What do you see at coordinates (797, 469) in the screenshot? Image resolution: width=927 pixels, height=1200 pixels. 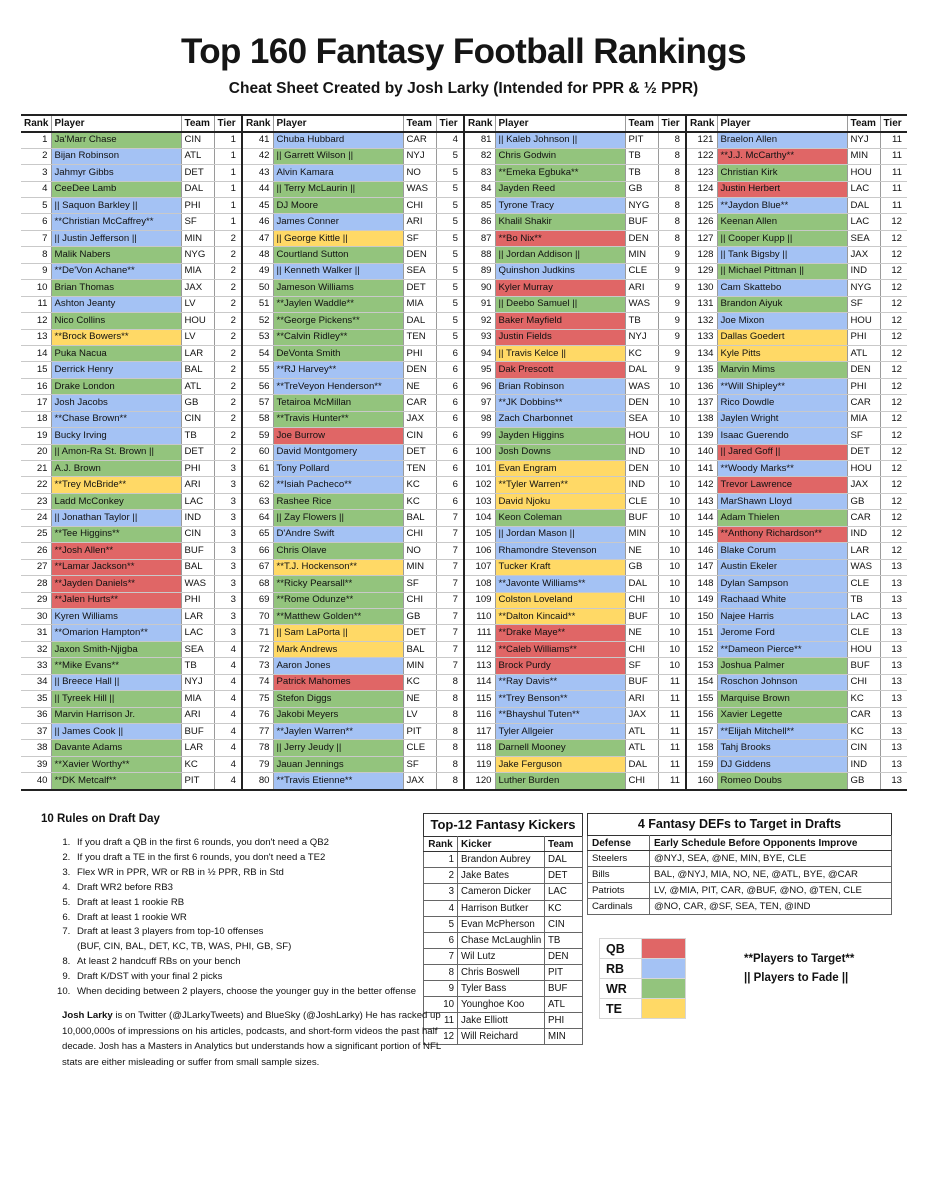 I see `table-row: 141 **Woody Marks** HOU 12` at bounding box center [797, 469].